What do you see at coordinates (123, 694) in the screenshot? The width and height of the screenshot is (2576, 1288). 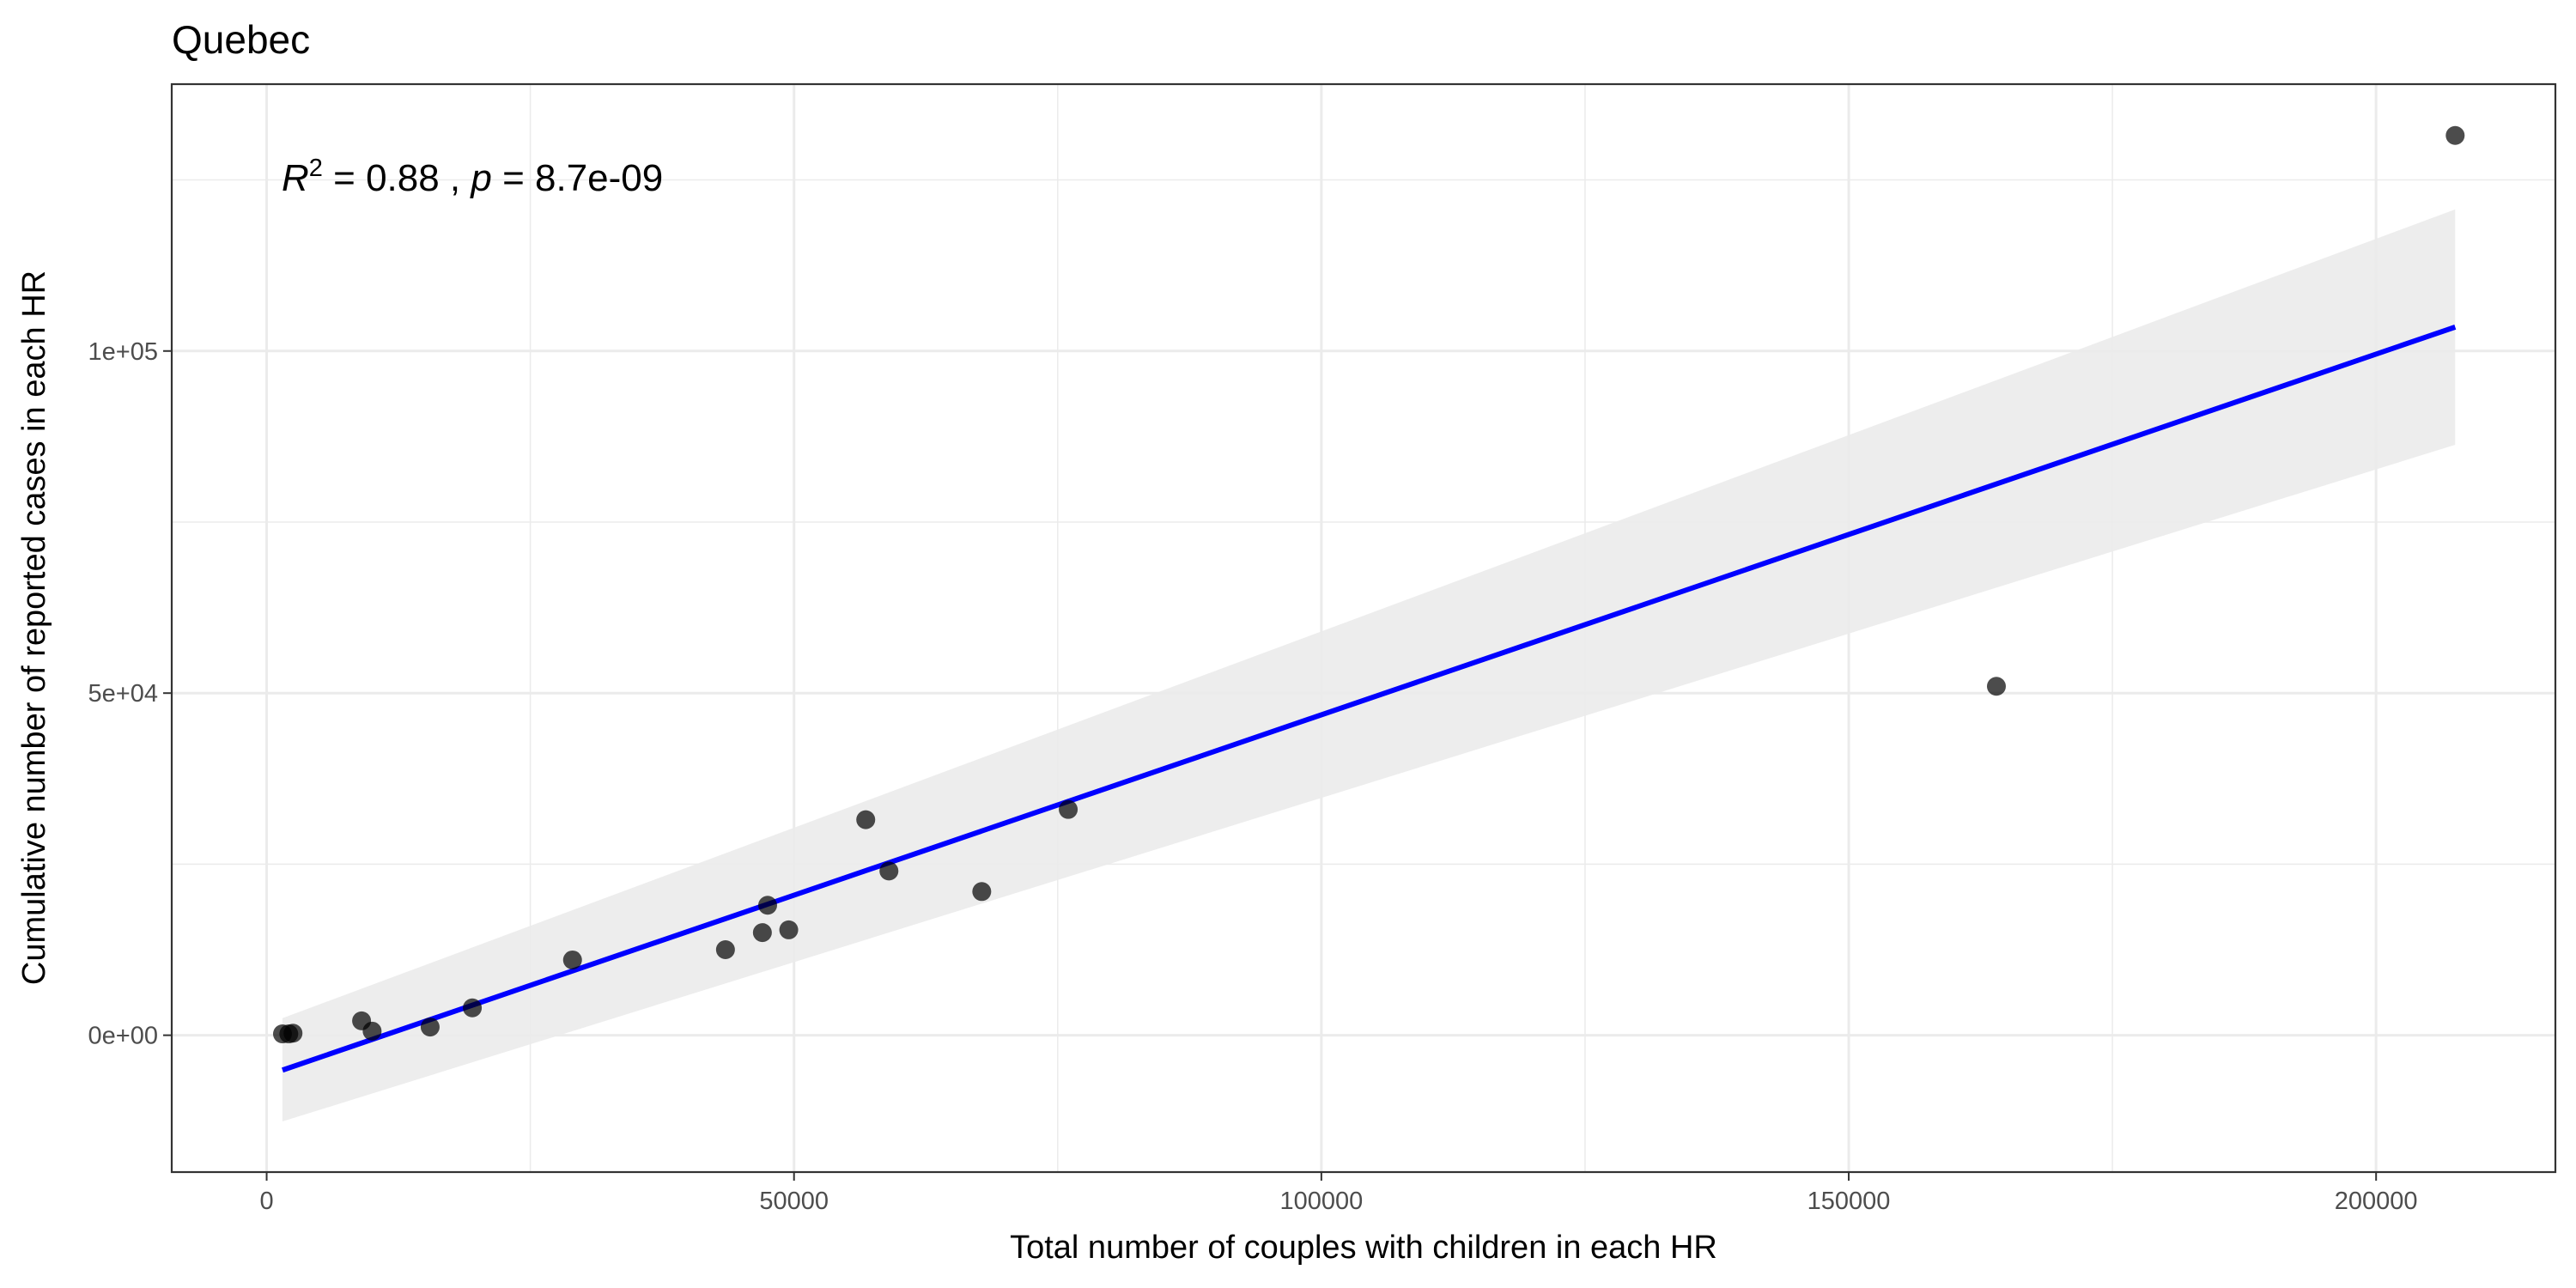 I see `y-tick-label: 5e+04` at bounding box center [123, 694].